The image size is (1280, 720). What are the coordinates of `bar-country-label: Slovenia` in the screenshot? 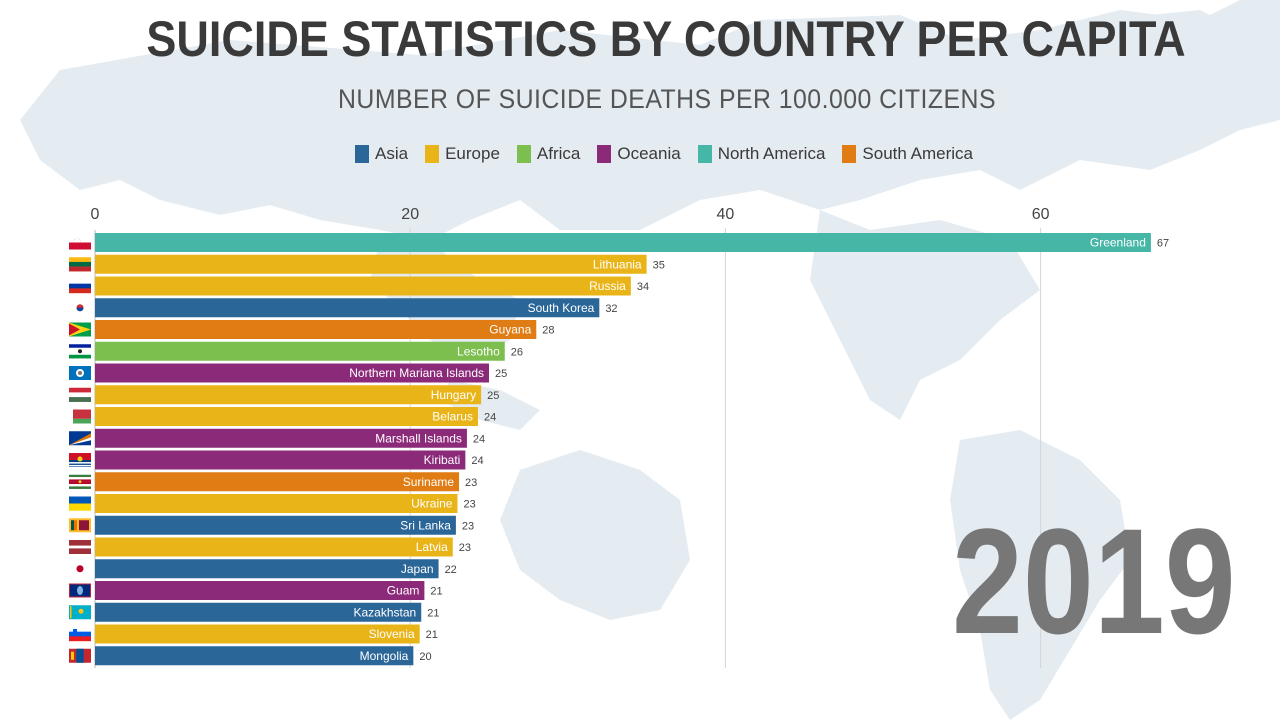 It's located at (392, 634).